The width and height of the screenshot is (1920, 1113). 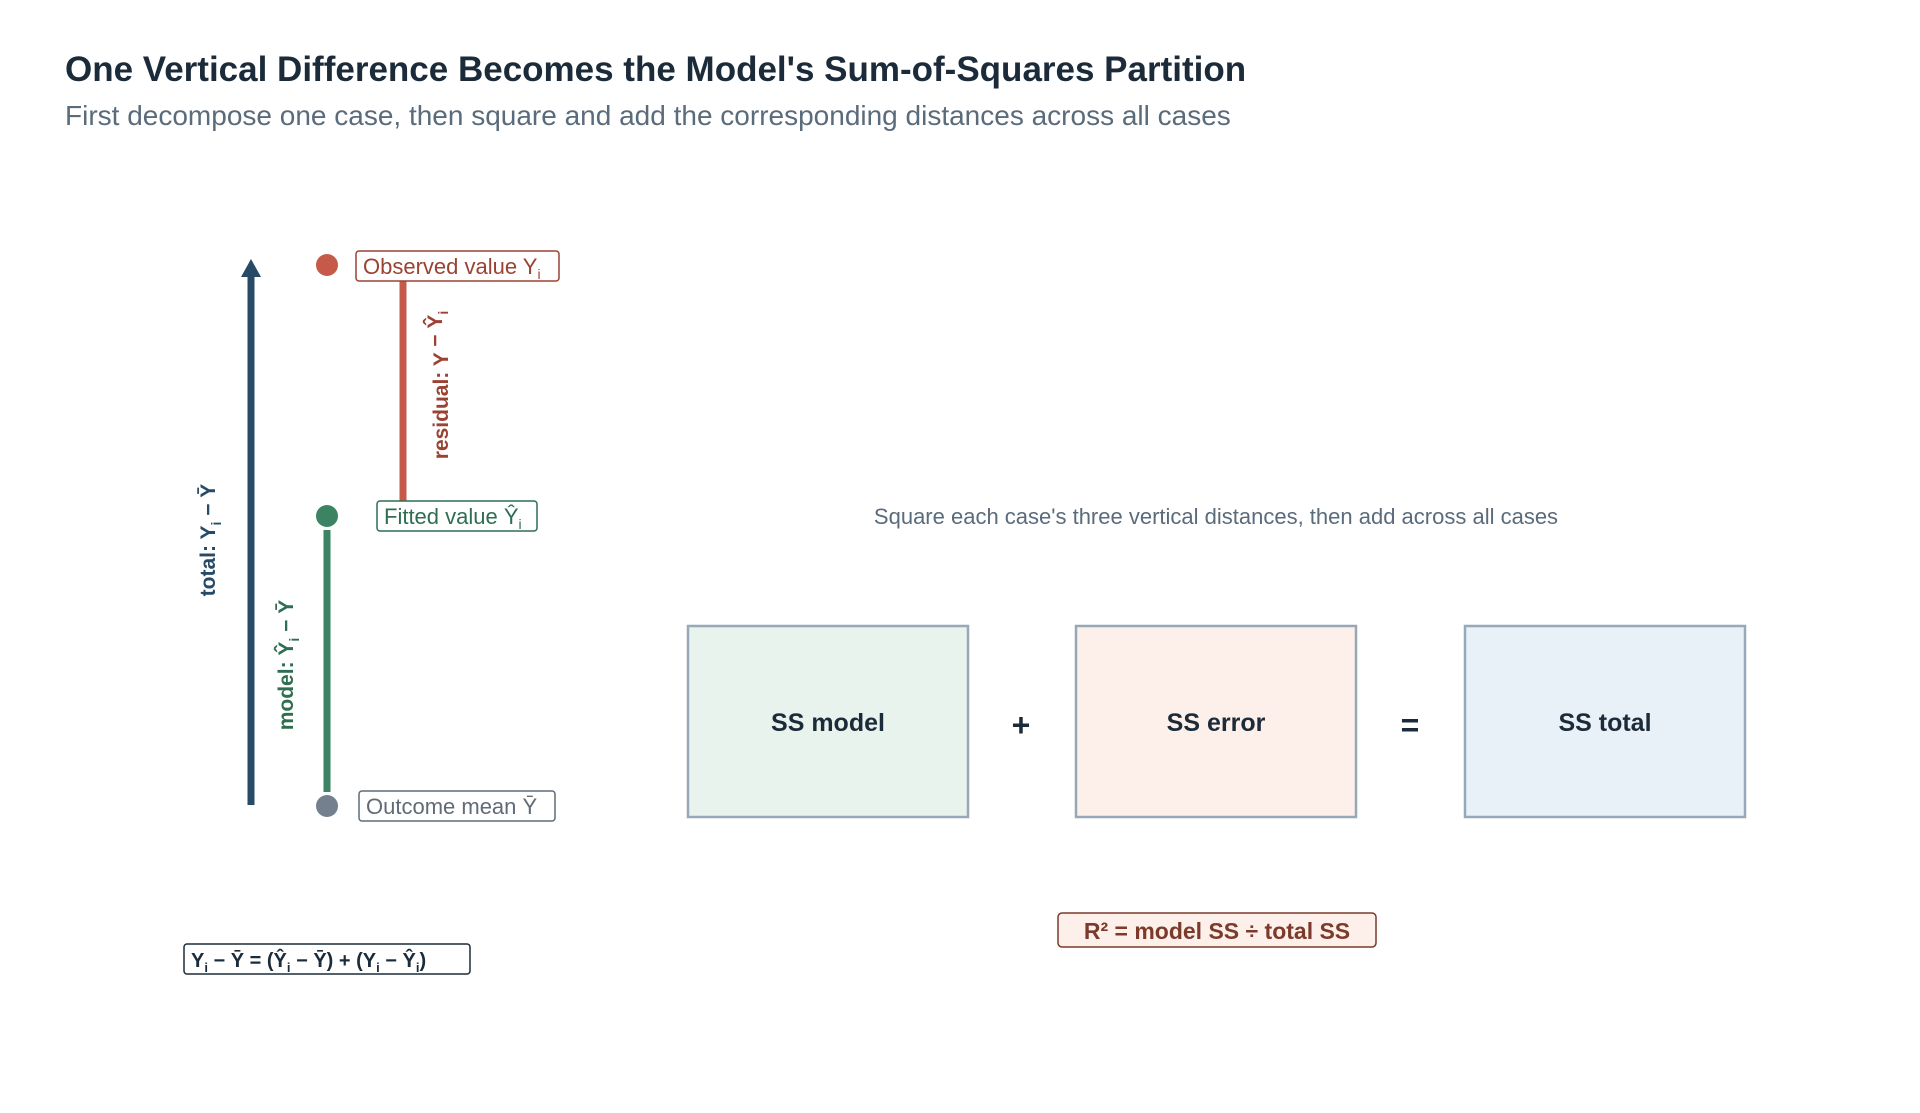 What do you see at coordinates (288, 665) in the screenshot?
I see `model-label: model: Ŷi − Ȳ` at bounding box center [288, 665].